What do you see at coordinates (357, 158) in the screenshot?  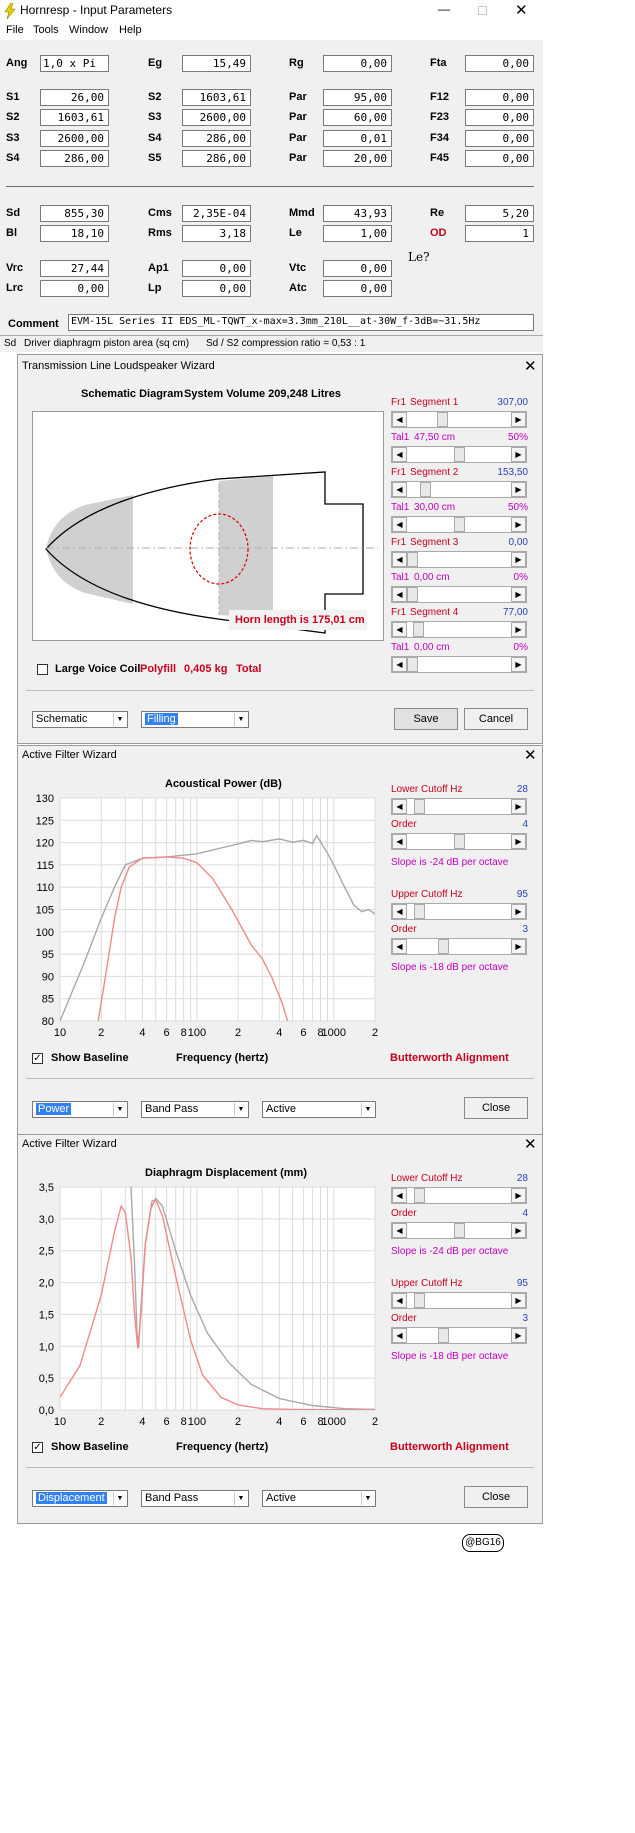 I see `param-field: 20,00` at bounding box center [357, 158].